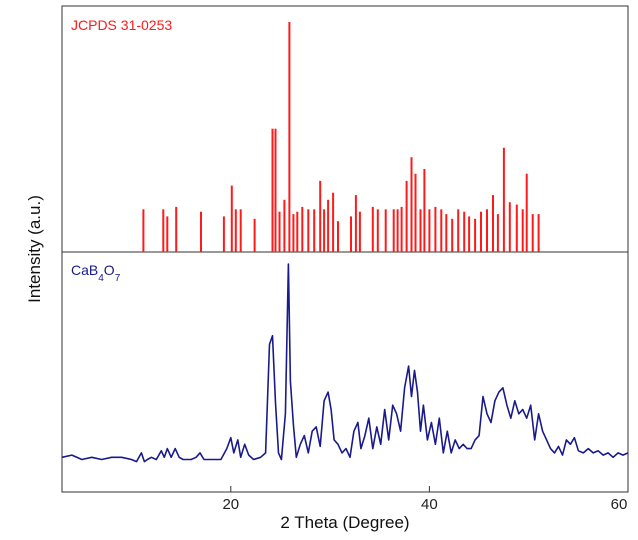  I want to click on x-axis-title: 2 Theta (Degree), so click(344, 522).